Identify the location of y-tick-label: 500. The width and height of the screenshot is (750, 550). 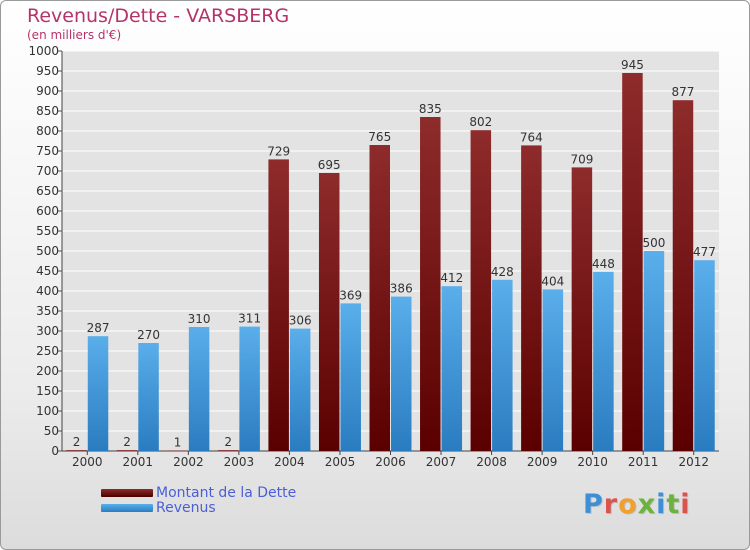
(47, 251).